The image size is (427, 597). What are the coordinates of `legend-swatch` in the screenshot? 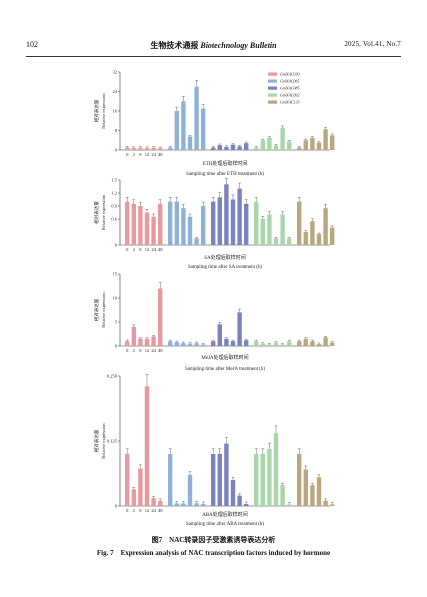 It's located at (272, 74).